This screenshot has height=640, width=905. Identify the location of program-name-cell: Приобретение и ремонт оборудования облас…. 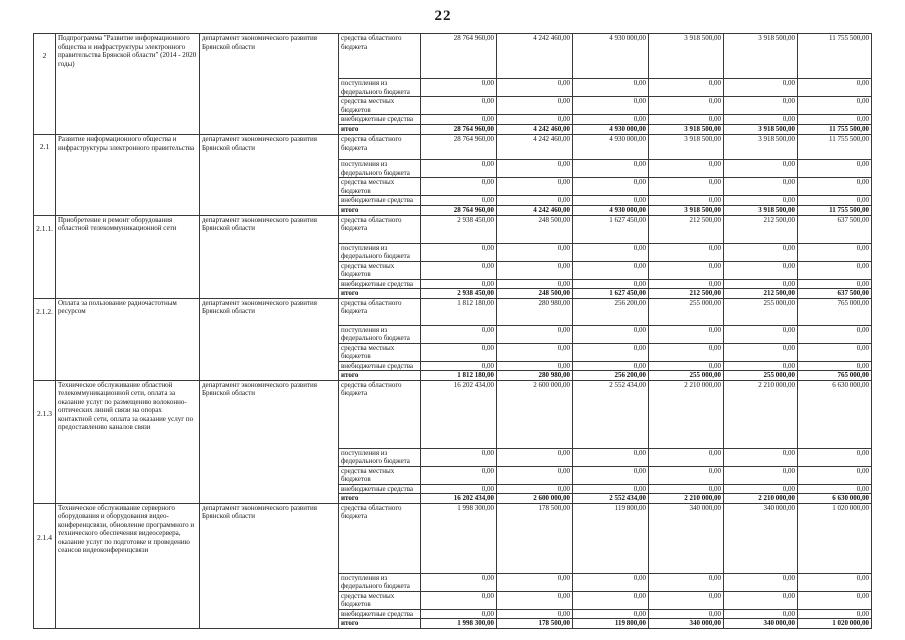
(127, 256).